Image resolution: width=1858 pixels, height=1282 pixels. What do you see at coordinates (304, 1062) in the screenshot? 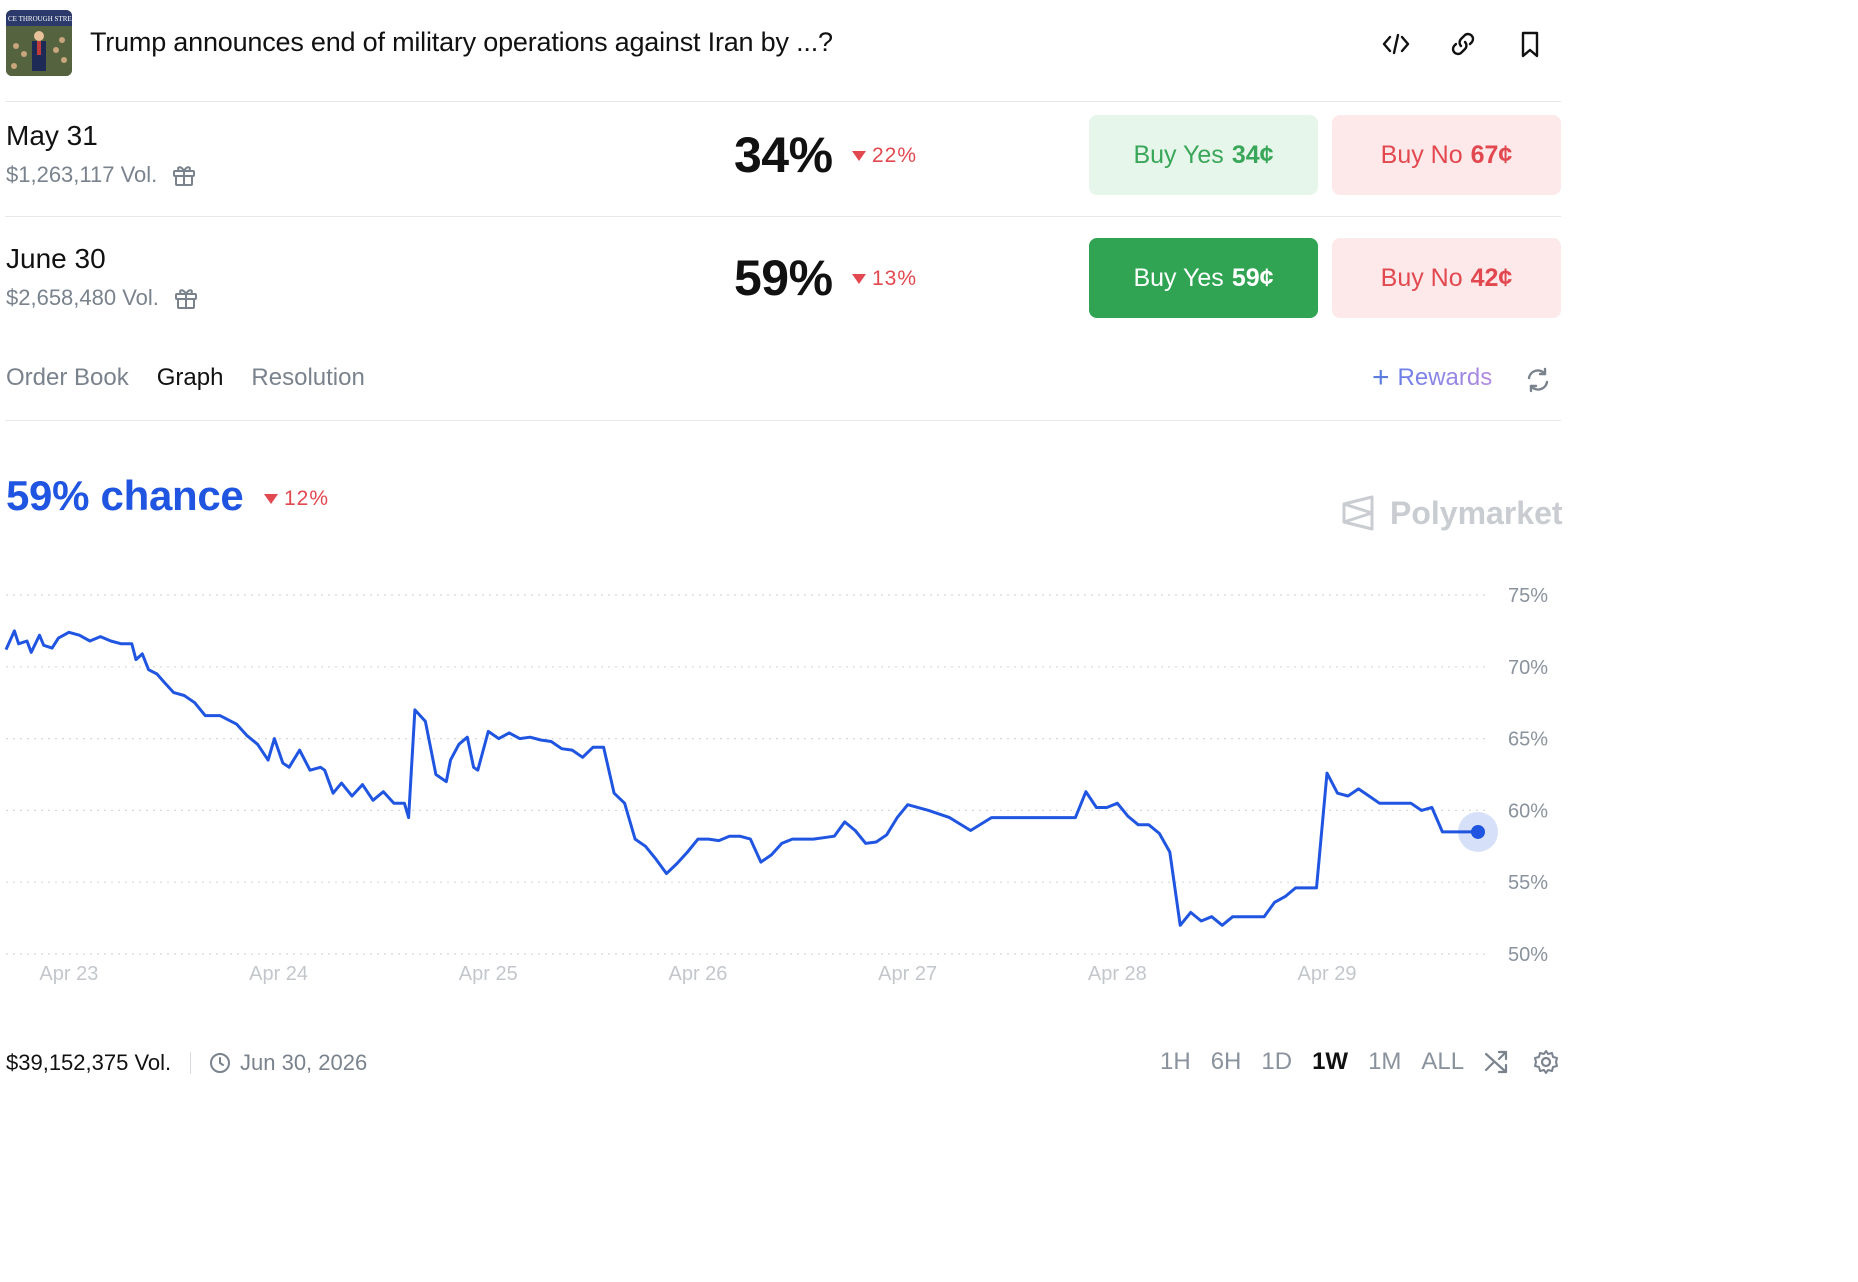
I see `end-date-text: Jun 30, 2026` at bounding box center [304, 1062].